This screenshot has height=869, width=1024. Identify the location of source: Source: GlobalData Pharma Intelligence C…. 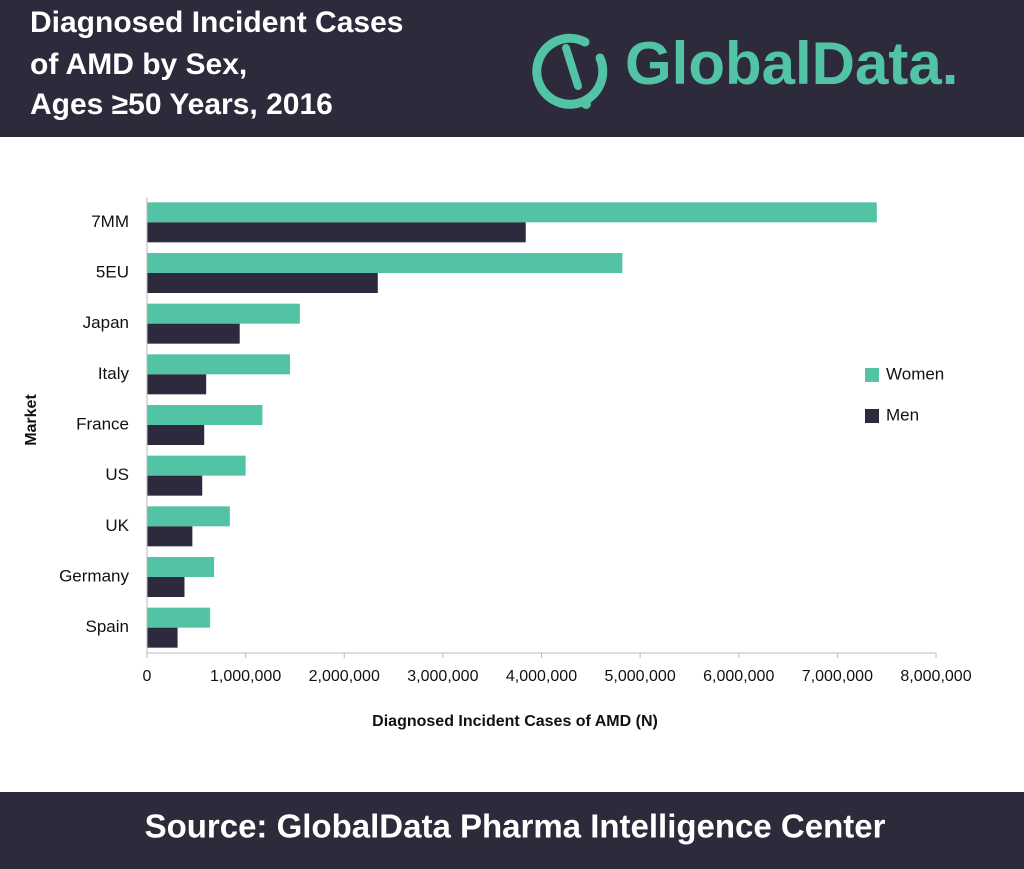
(515, 826).